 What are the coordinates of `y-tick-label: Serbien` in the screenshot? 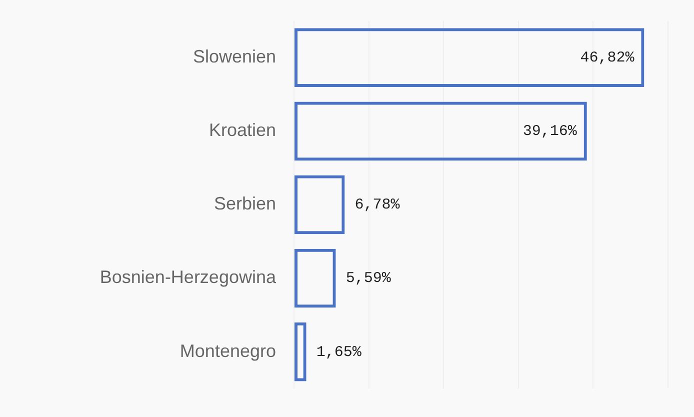 It's located at (245, 204).